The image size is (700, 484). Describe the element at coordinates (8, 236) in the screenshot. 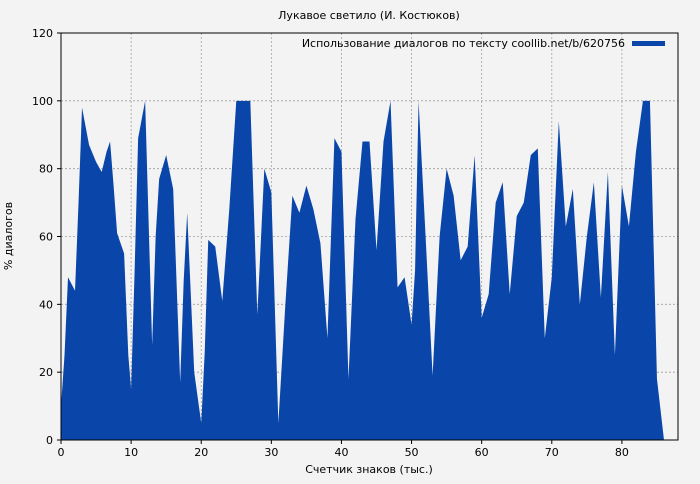

I see `y-axis-label: % диалогов` at that location.